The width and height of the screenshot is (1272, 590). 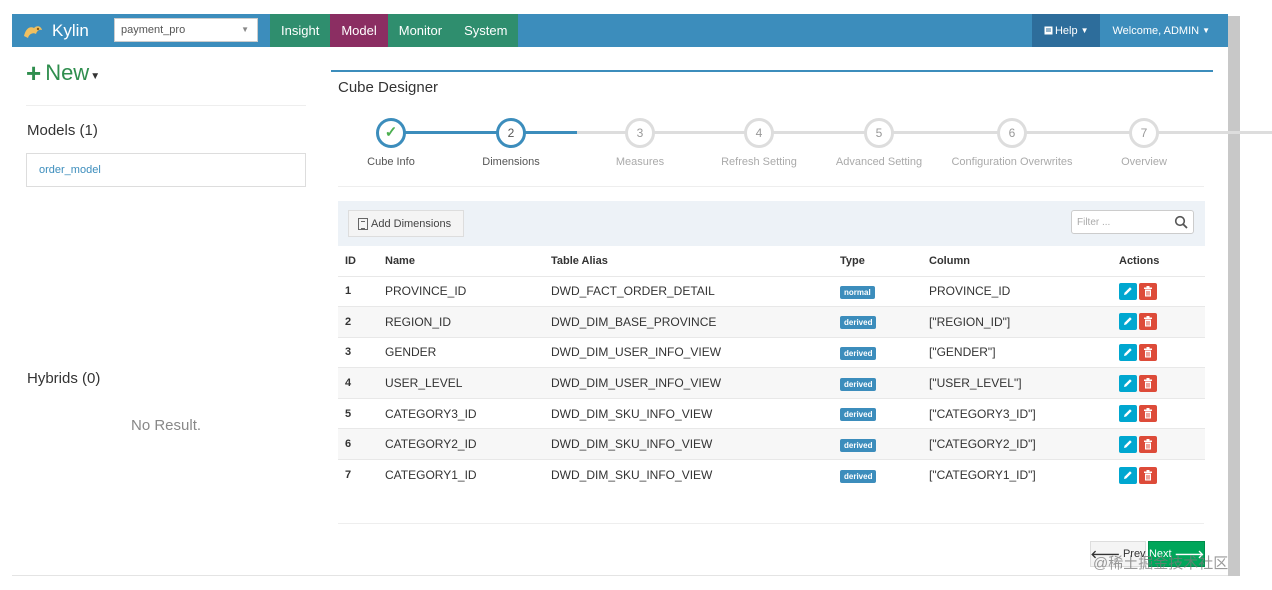 I want to click on brand: Kylin, so click(x=56, y=30).